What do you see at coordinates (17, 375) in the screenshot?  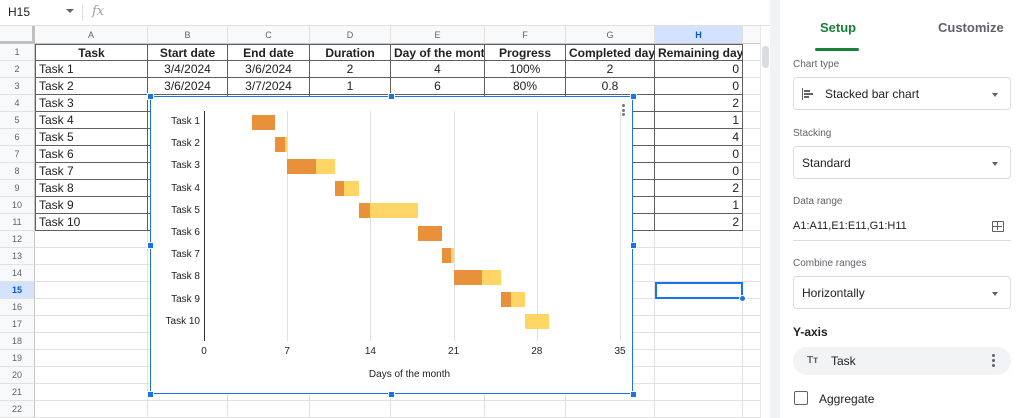 I see `row-header-20: 20` at bounding box center [17, 375].